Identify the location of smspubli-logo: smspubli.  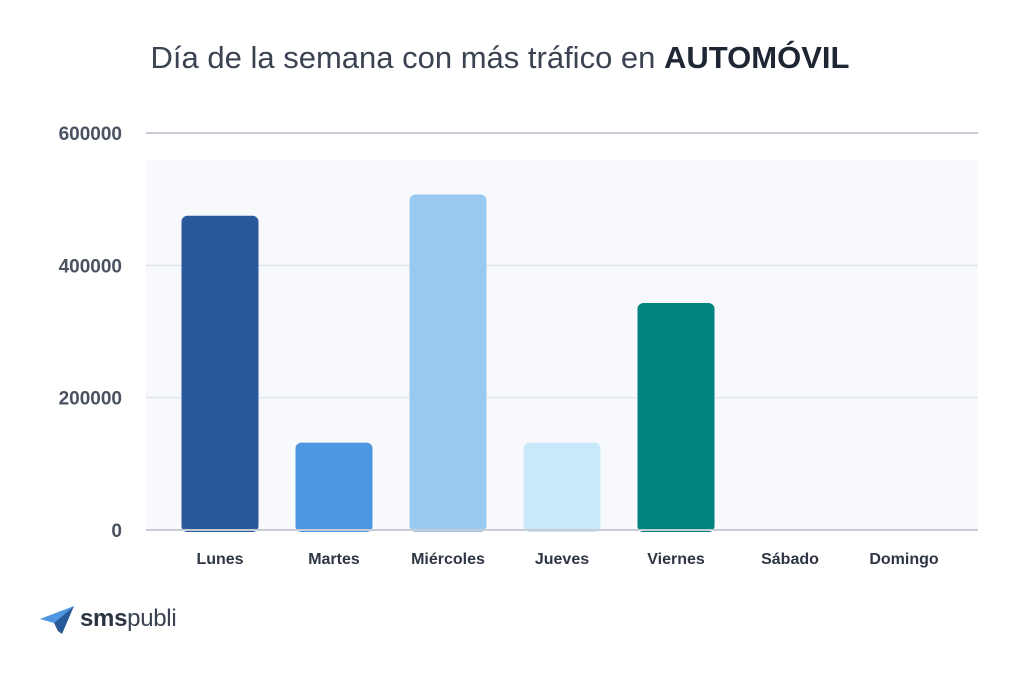
(108, 619).